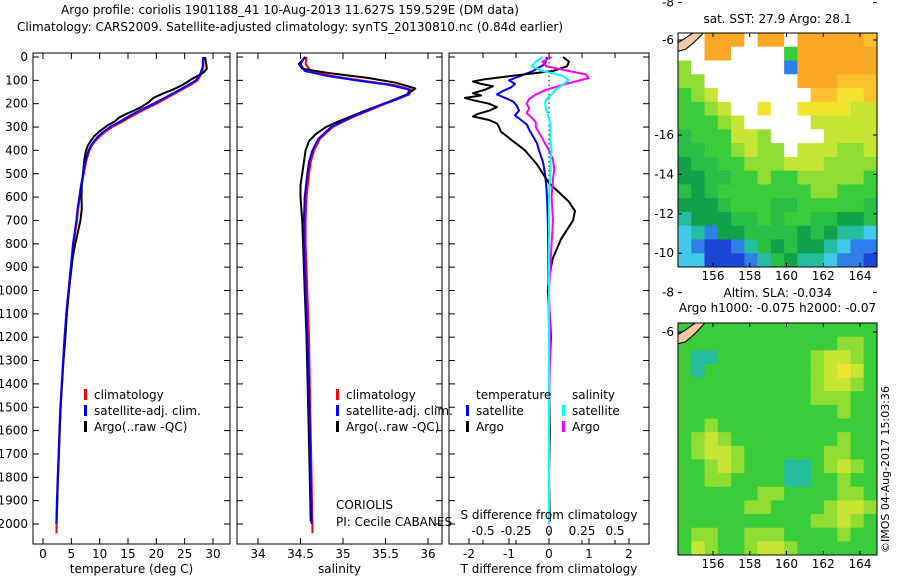  Describe the element at coordinates (14, 314) in the screenshot. I see `tick-label: 1100` at that location.